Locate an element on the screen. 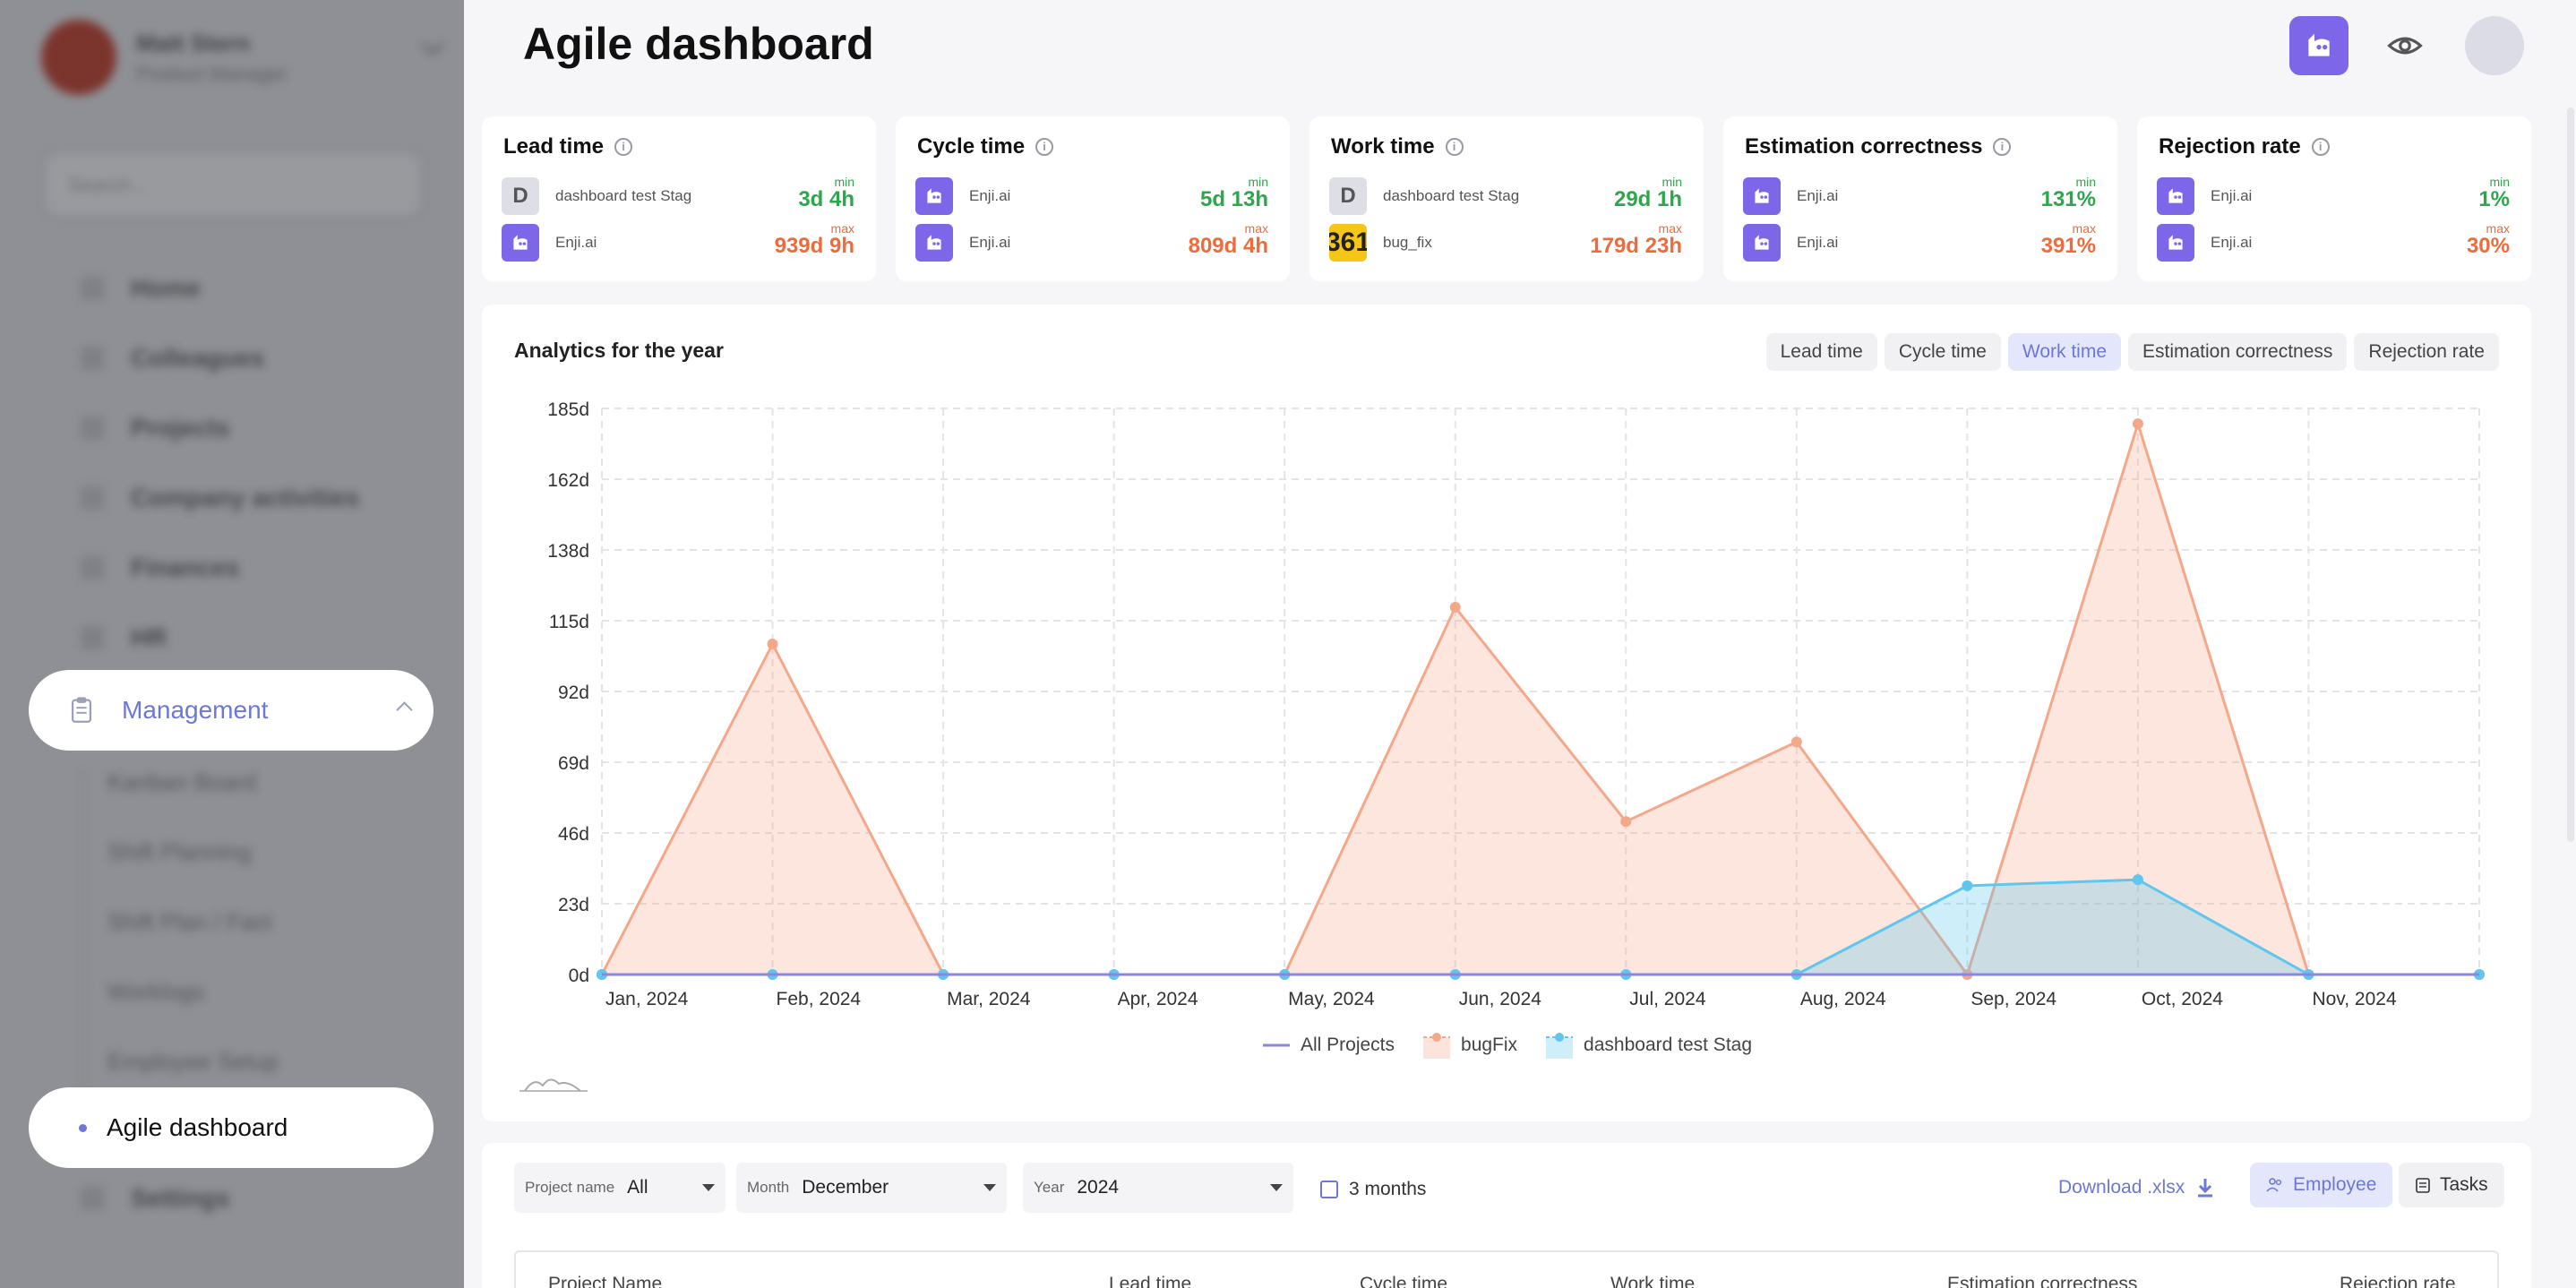  legend-item: All Projects is located at coordinates (1328, 1045).